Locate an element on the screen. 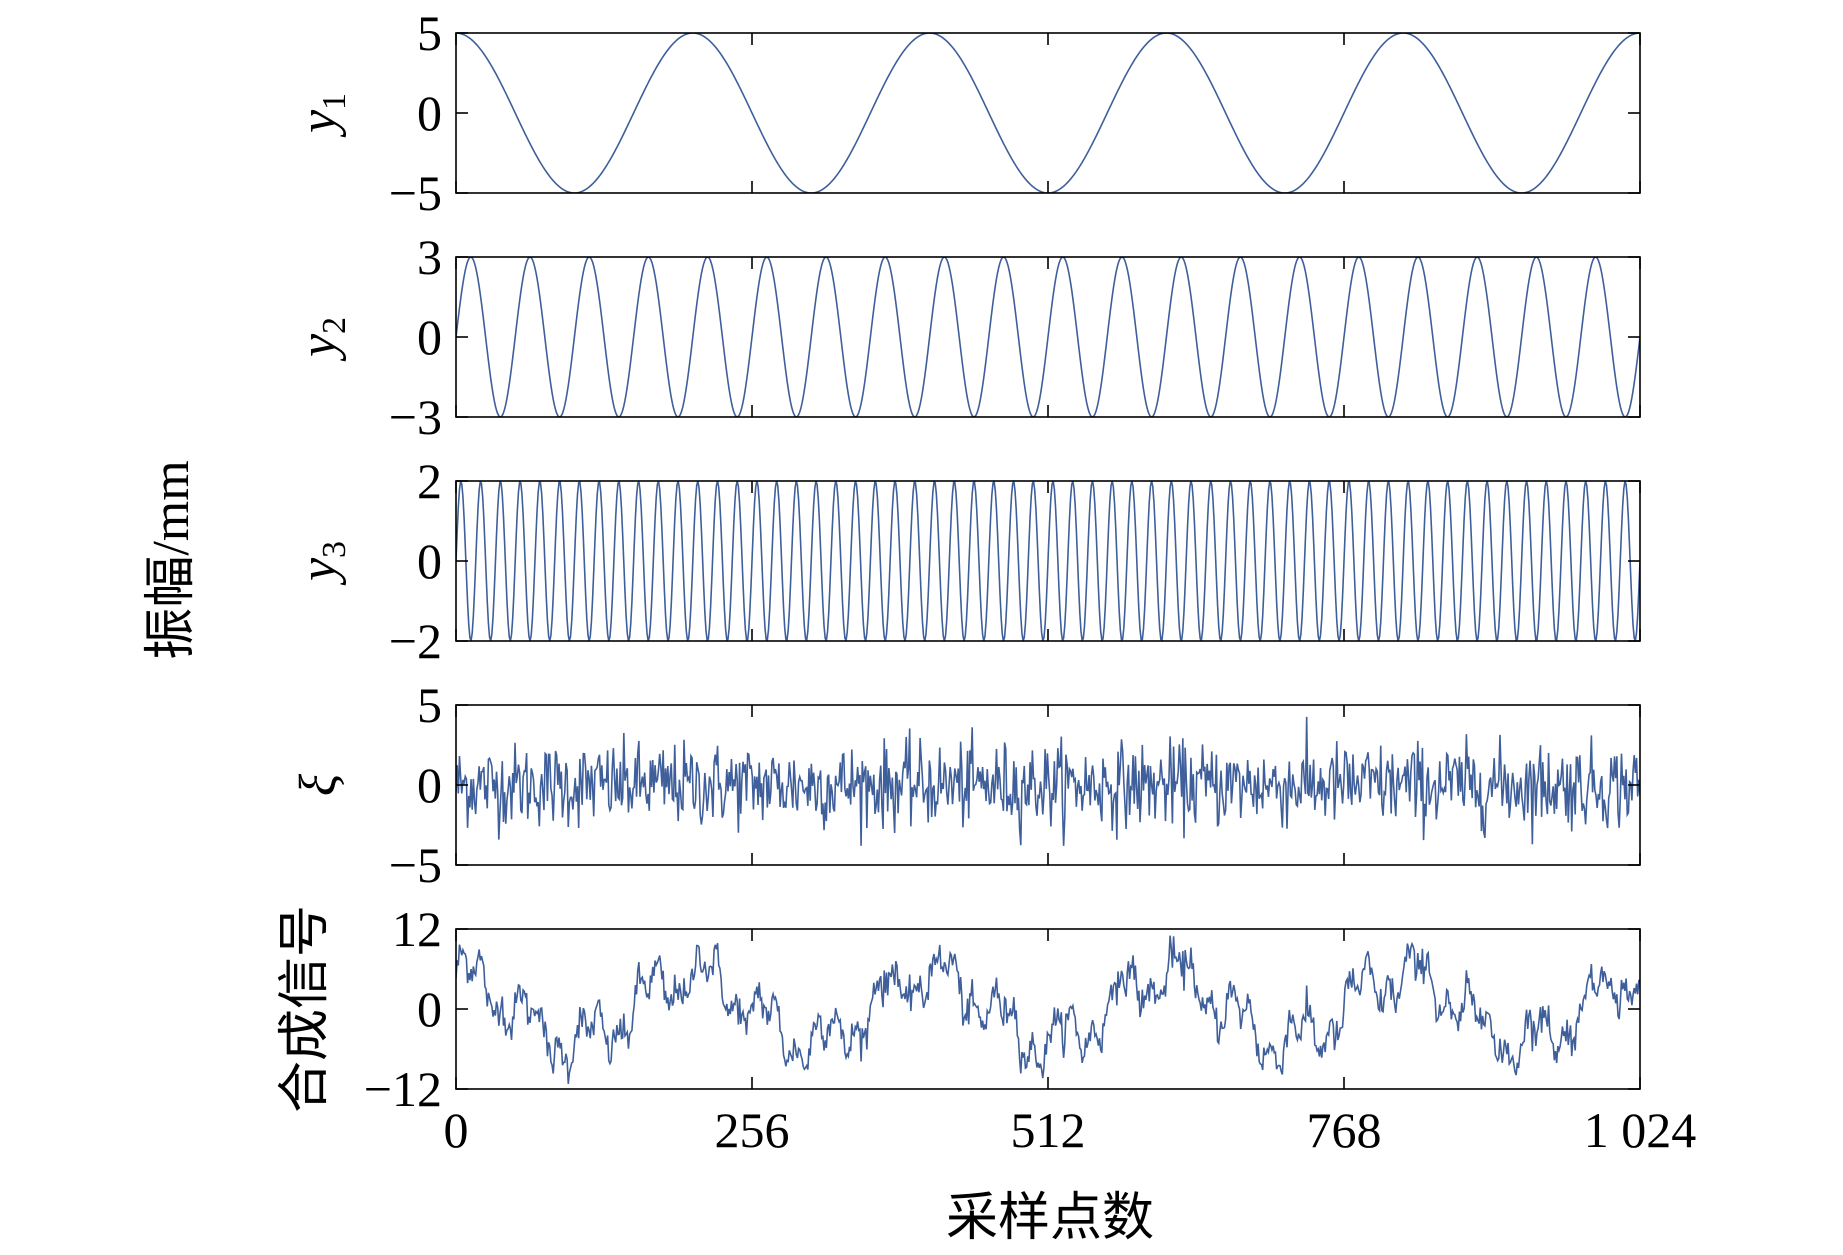  subplot-ylabel: ξ is located at coordinates (318, 784).